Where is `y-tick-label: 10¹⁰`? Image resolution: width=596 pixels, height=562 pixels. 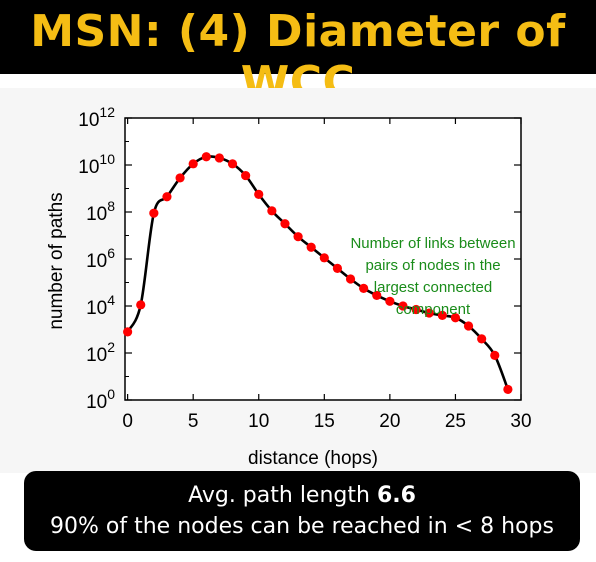
y-tick-label: 10¹⁰ is located at coordinates (96, 164).